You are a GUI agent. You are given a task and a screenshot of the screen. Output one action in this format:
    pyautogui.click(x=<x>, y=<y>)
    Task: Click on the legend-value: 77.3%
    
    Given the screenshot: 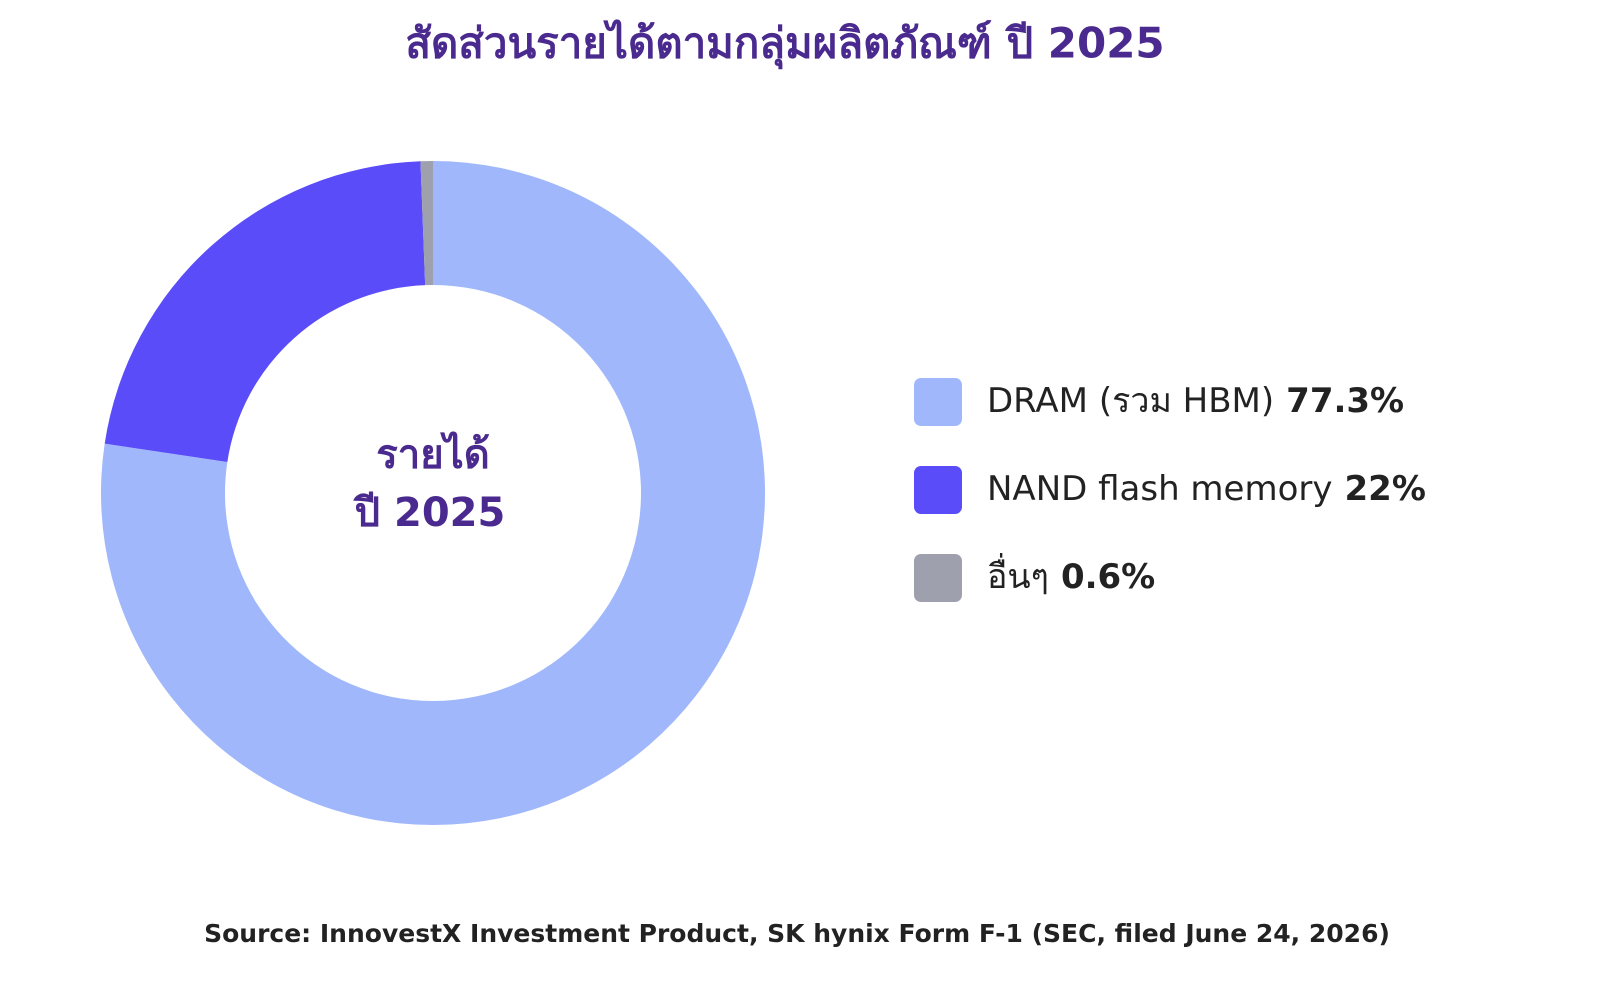 What is the action you would take?
    pyautogui.click(x=1345, y=401)
    